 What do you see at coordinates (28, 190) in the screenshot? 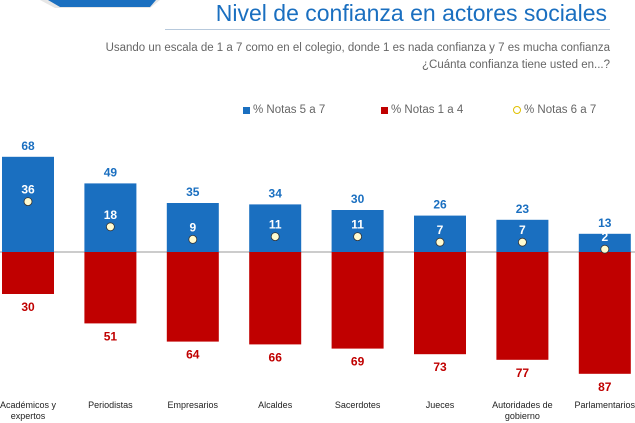
I see `data-label-marker: 36` at bounding box center [28, 190].